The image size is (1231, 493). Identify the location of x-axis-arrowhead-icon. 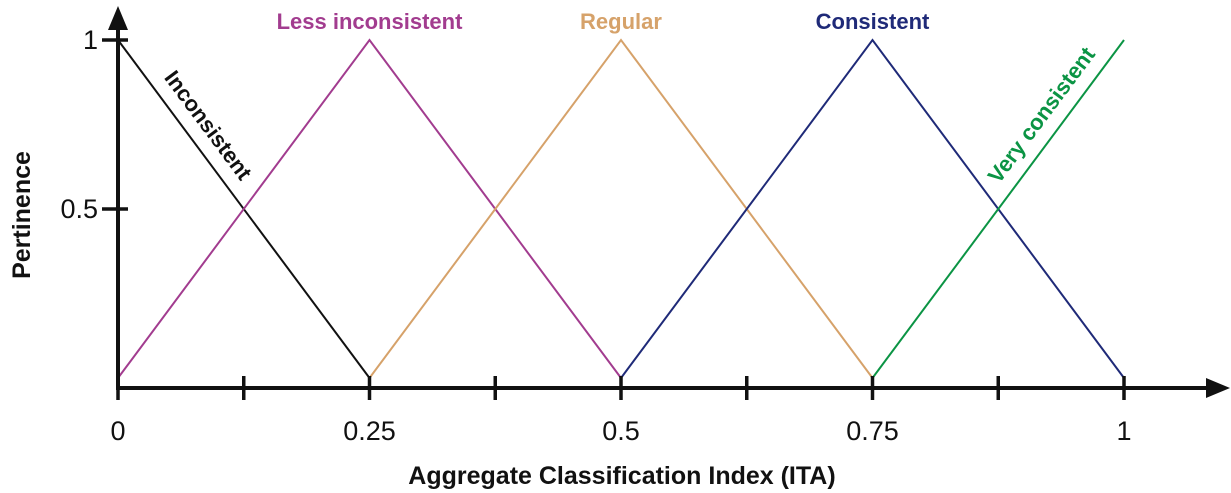
(1218, 388).